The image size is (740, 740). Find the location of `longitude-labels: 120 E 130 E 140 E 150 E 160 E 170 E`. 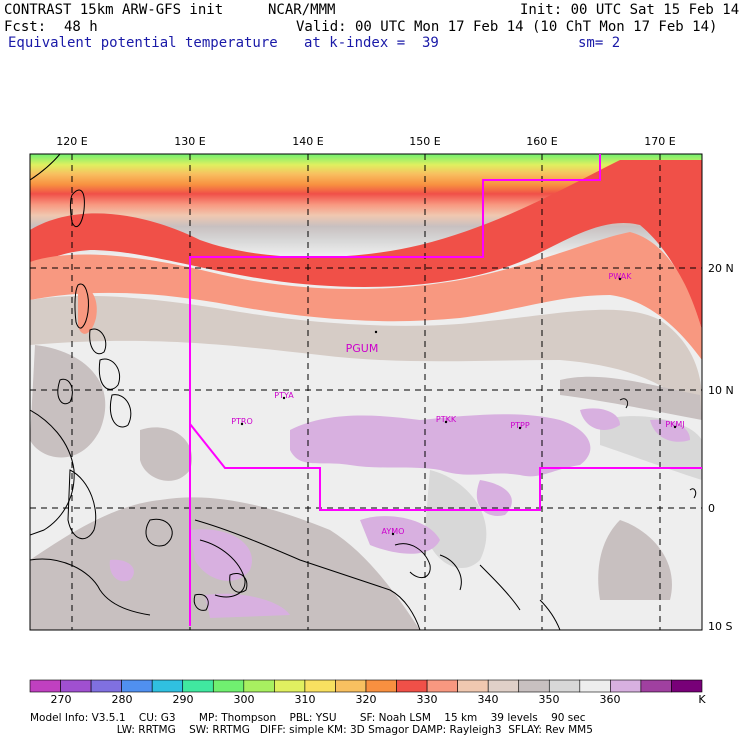

longitude-labels: 120 E 130 E 140 E 150 E 160 E 170 E is located at coordinates (365, 141).